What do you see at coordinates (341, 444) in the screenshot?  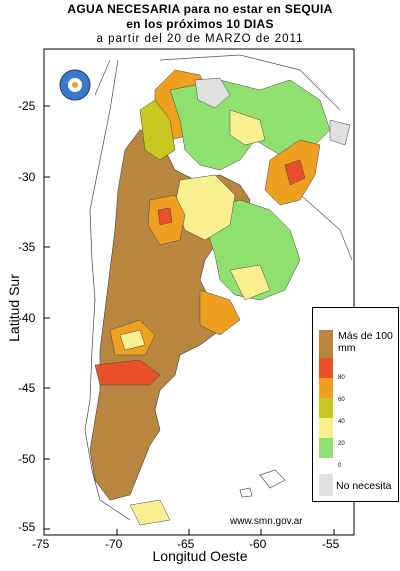 I see `legend-level-label: 20` at bounding box center [341, 444].